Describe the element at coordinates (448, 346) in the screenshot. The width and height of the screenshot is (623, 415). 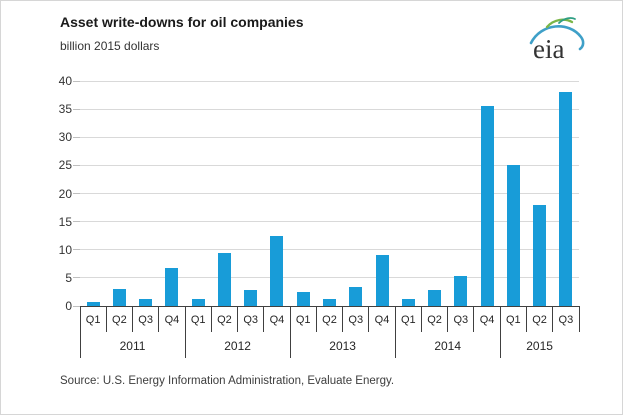
I see `x-axis-year-label: 2014` at that location.